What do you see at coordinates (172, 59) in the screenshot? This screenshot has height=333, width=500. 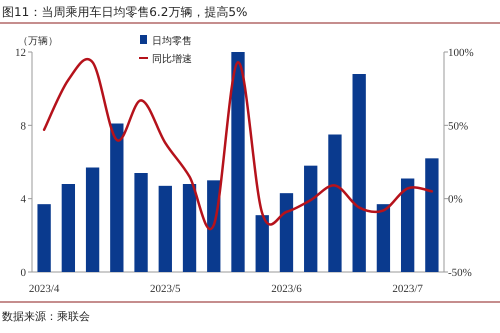 I see `legend-label: 同比增速` at bounding box center [172, 59].